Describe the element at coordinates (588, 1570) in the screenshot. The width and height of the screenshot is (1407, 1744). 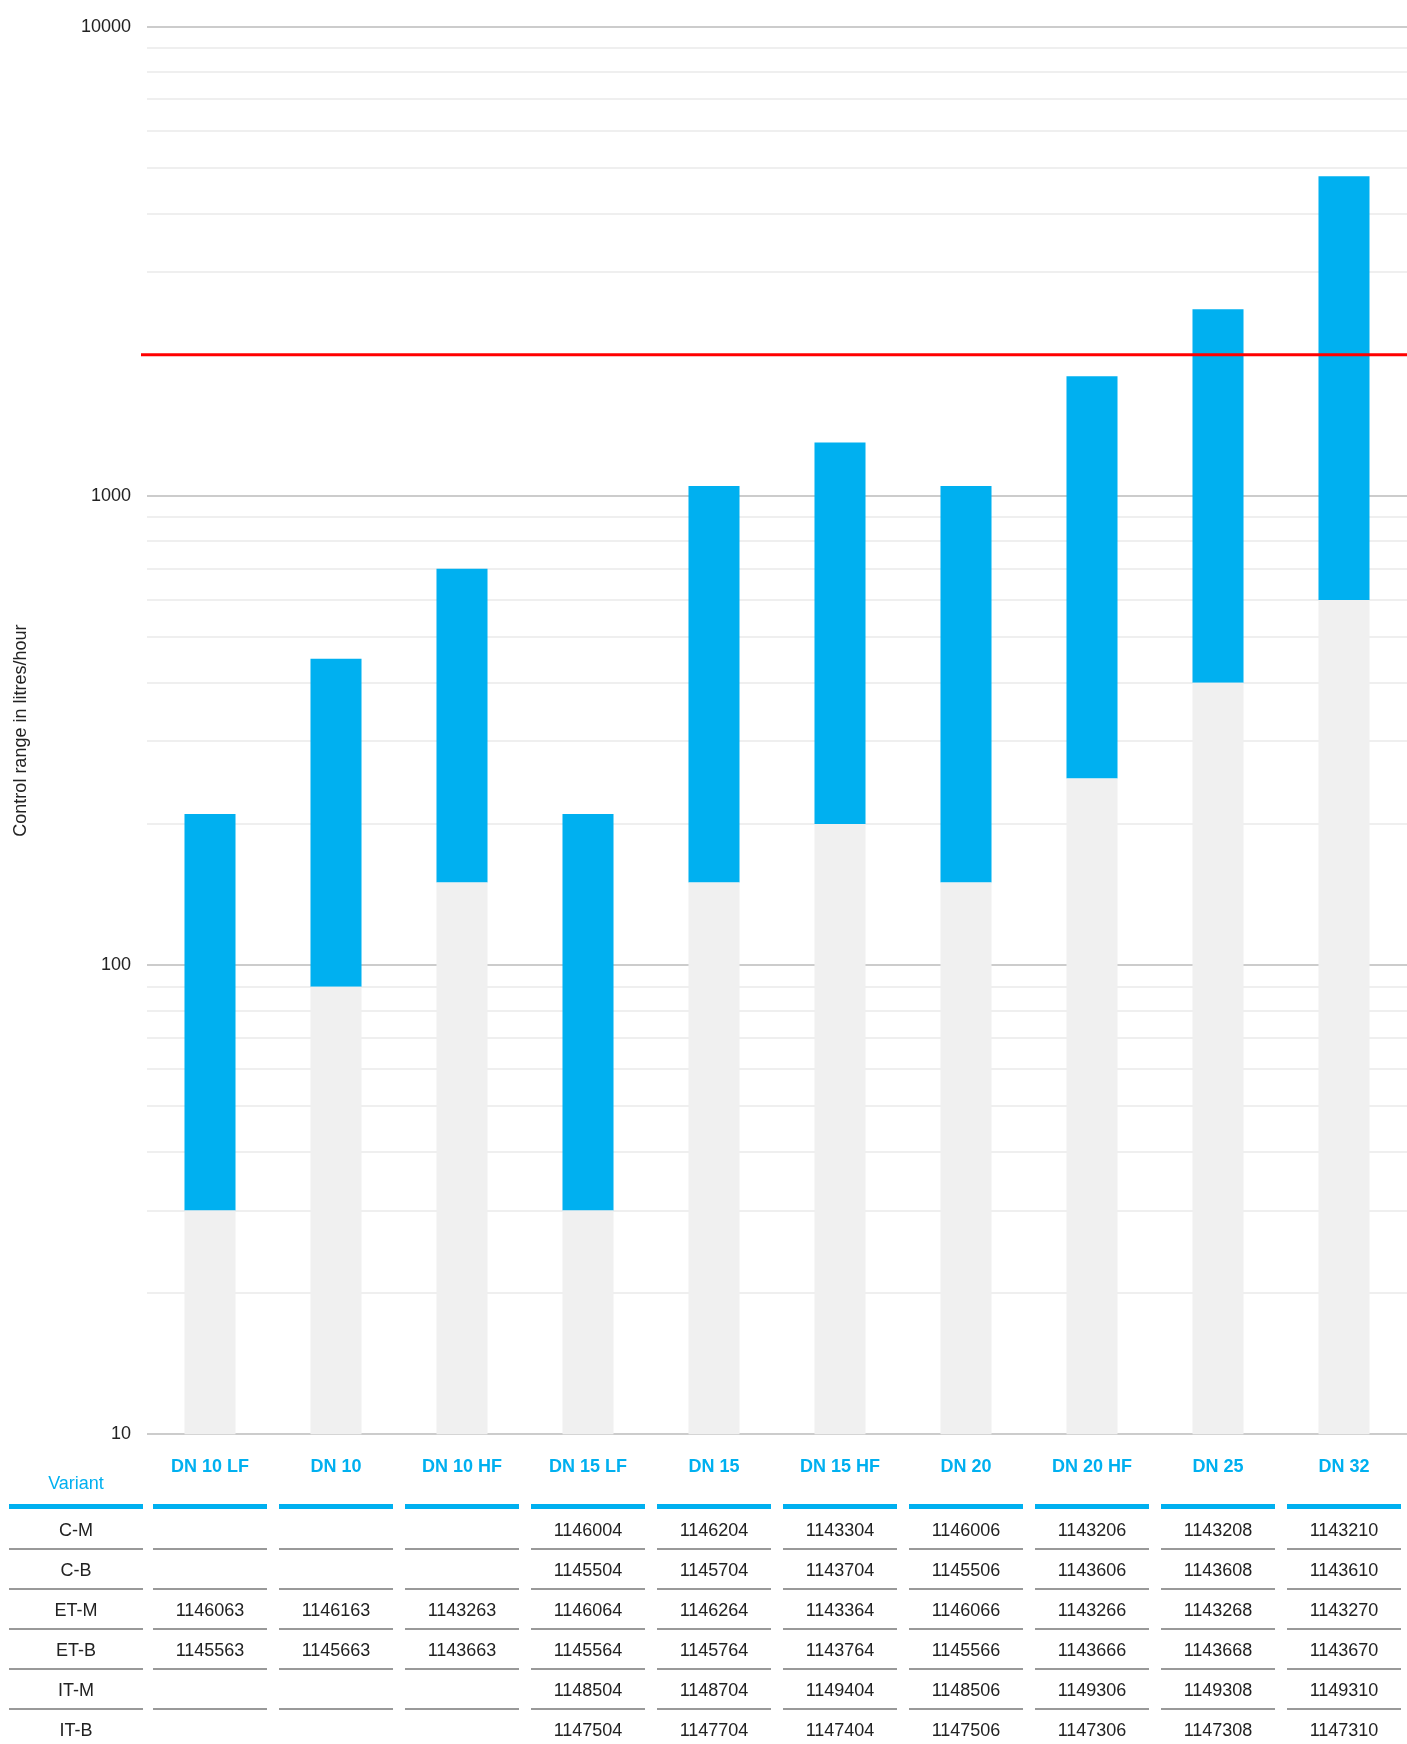
I see `text: 1145504` at that location.